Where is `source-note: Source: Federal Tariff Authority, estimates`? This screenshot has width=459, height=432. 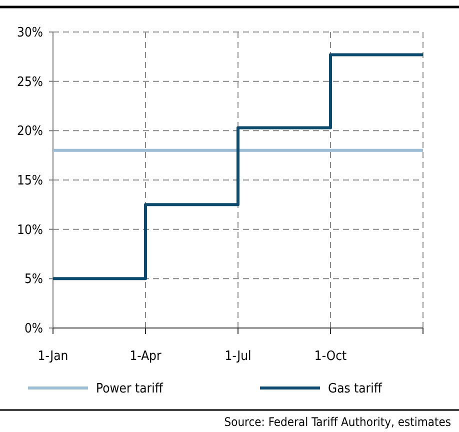
source-note: Source: Federal Tariff Authority, estimates is located at coordinates (338, 422).